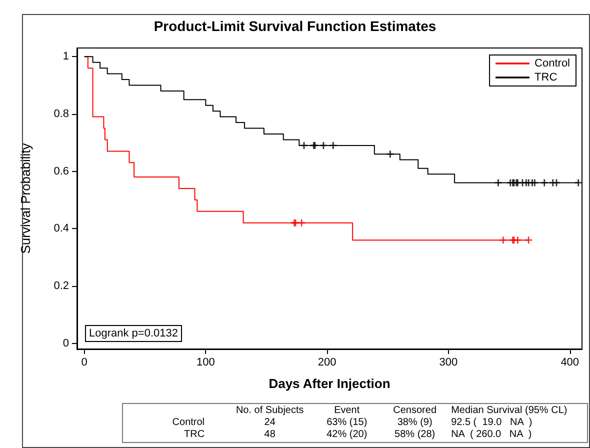  I want to click on text: 38% (9), so click(415, 423).